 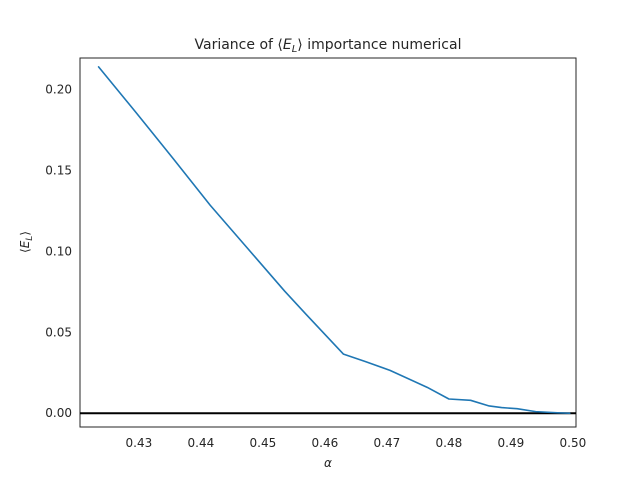 I want to click on y-tick-label: 0.00, so click(x=58, y=413).